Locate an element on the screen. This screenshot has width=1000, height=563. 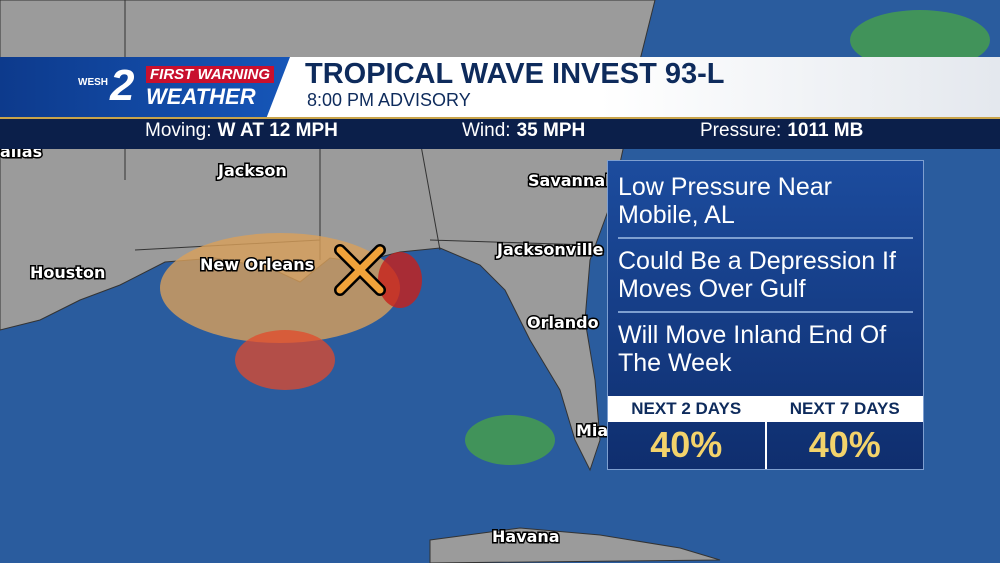
city-label: Orlando is located at coordinates (563, 322).